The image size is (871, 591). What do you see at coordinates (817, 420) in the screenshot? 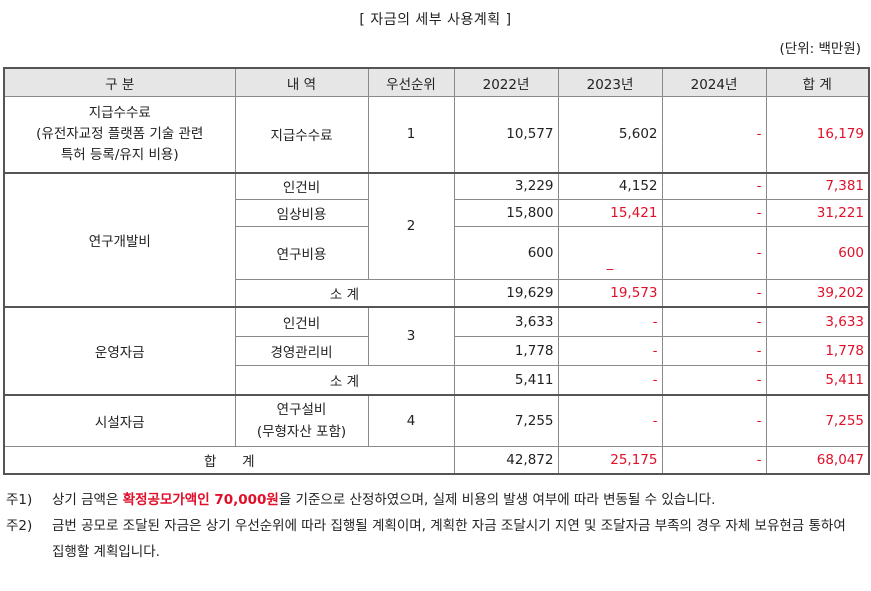
I see `facility-total: 7,255` at bounding box center [817, 420].